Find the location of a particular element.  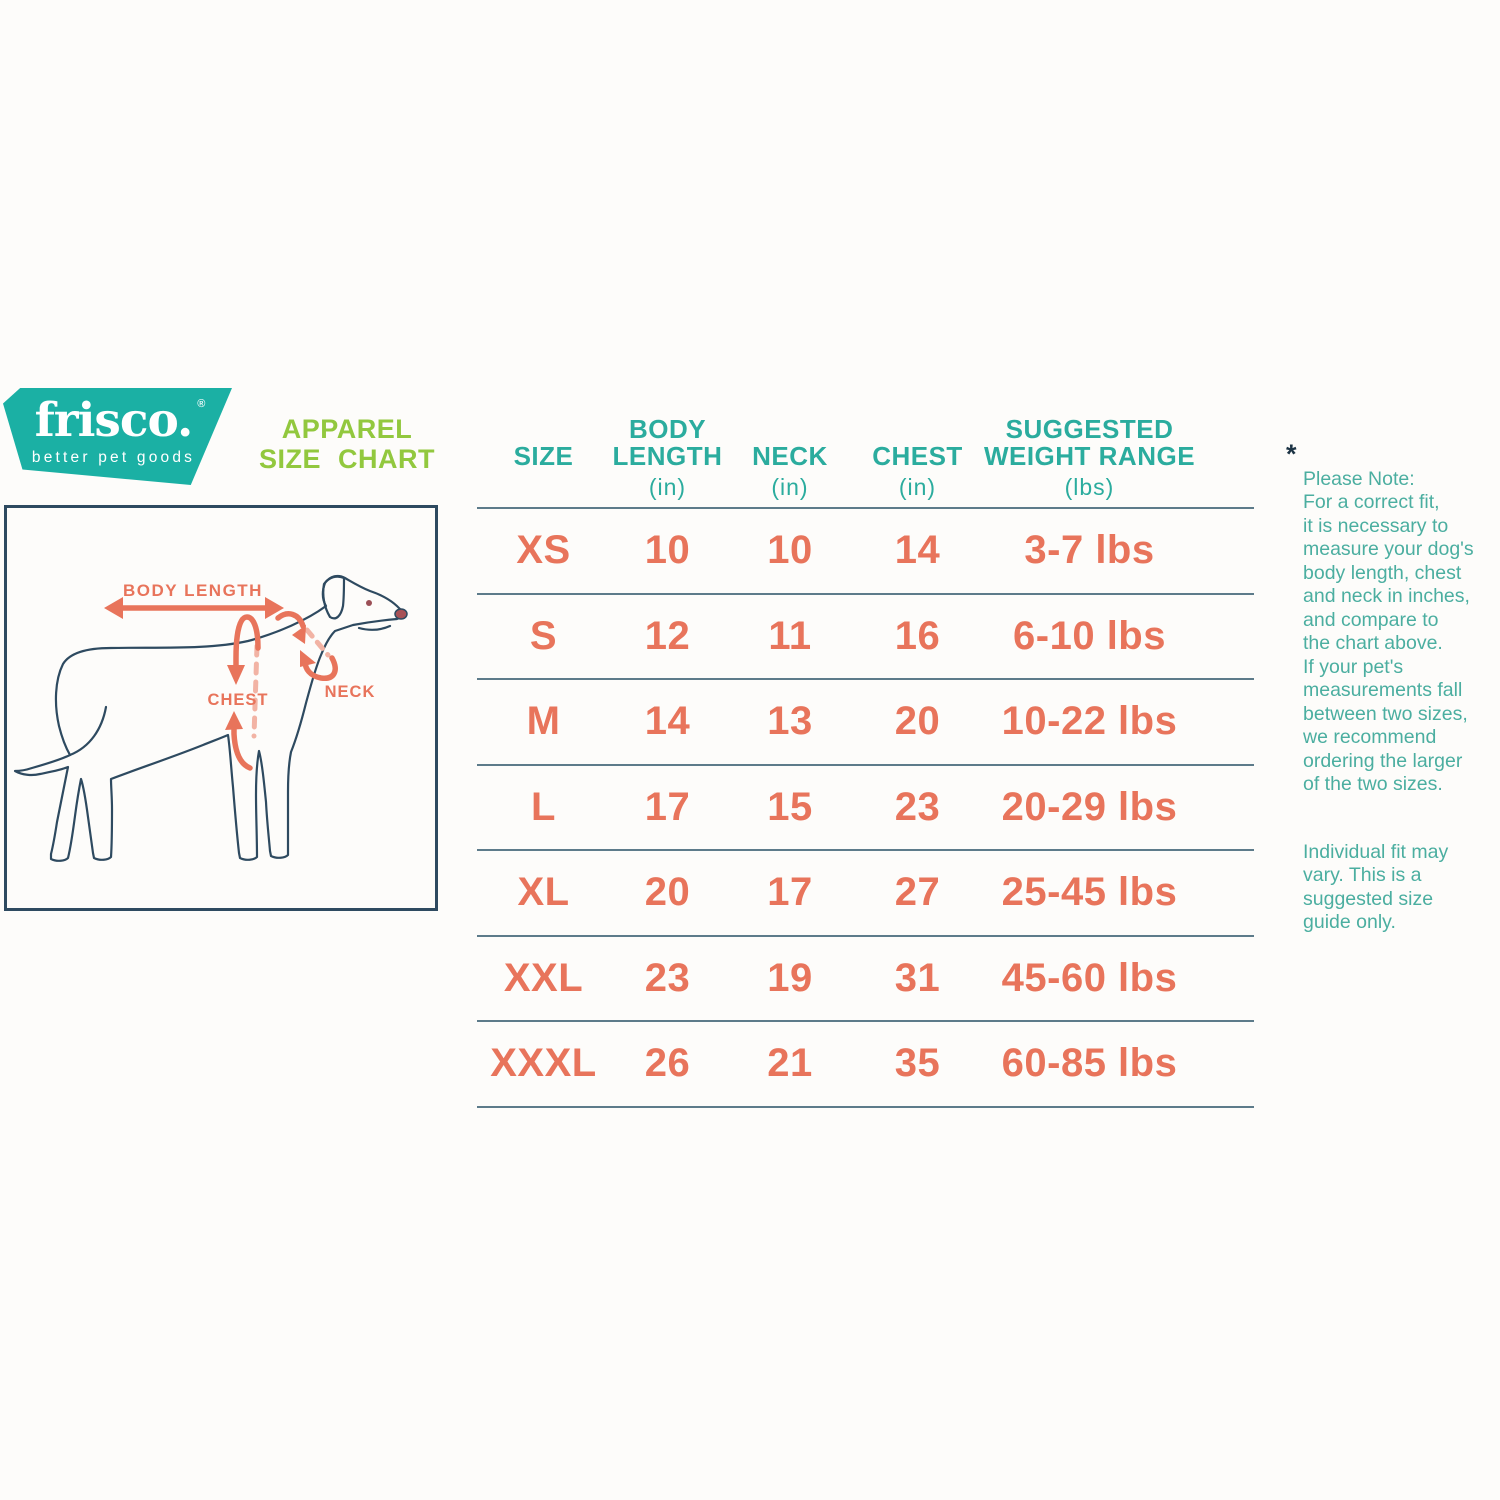

size-value: XL is located at coordinates (543, 892).